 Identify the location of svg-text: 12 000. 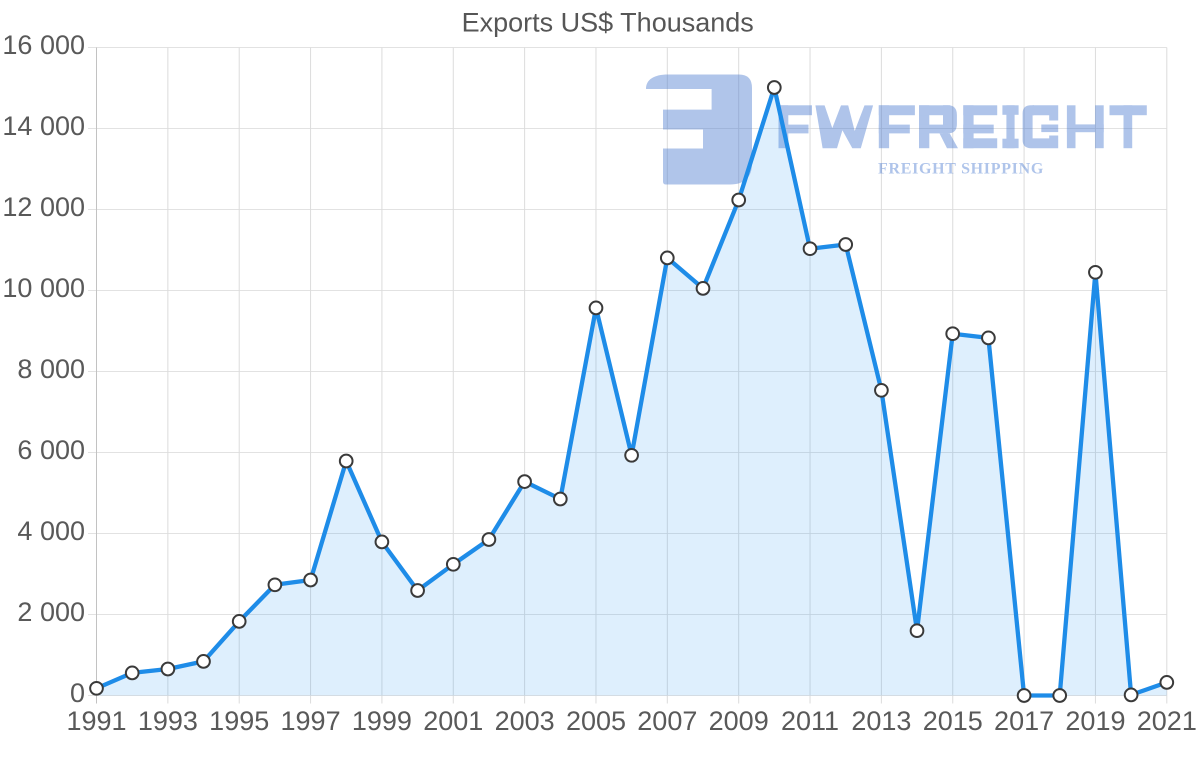
(43, 207).